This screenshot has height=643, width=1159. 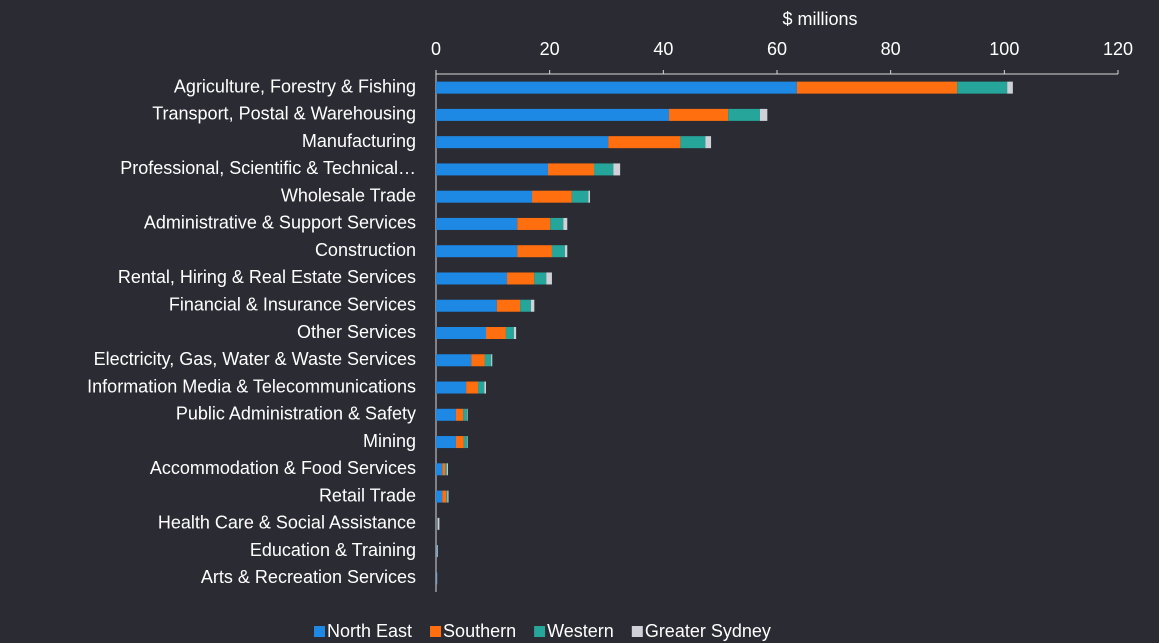 What do you see at coordinates (356, 332) in the screenshot?
I see `y-tick-label: Other Services` at bounding box center [356, 332].